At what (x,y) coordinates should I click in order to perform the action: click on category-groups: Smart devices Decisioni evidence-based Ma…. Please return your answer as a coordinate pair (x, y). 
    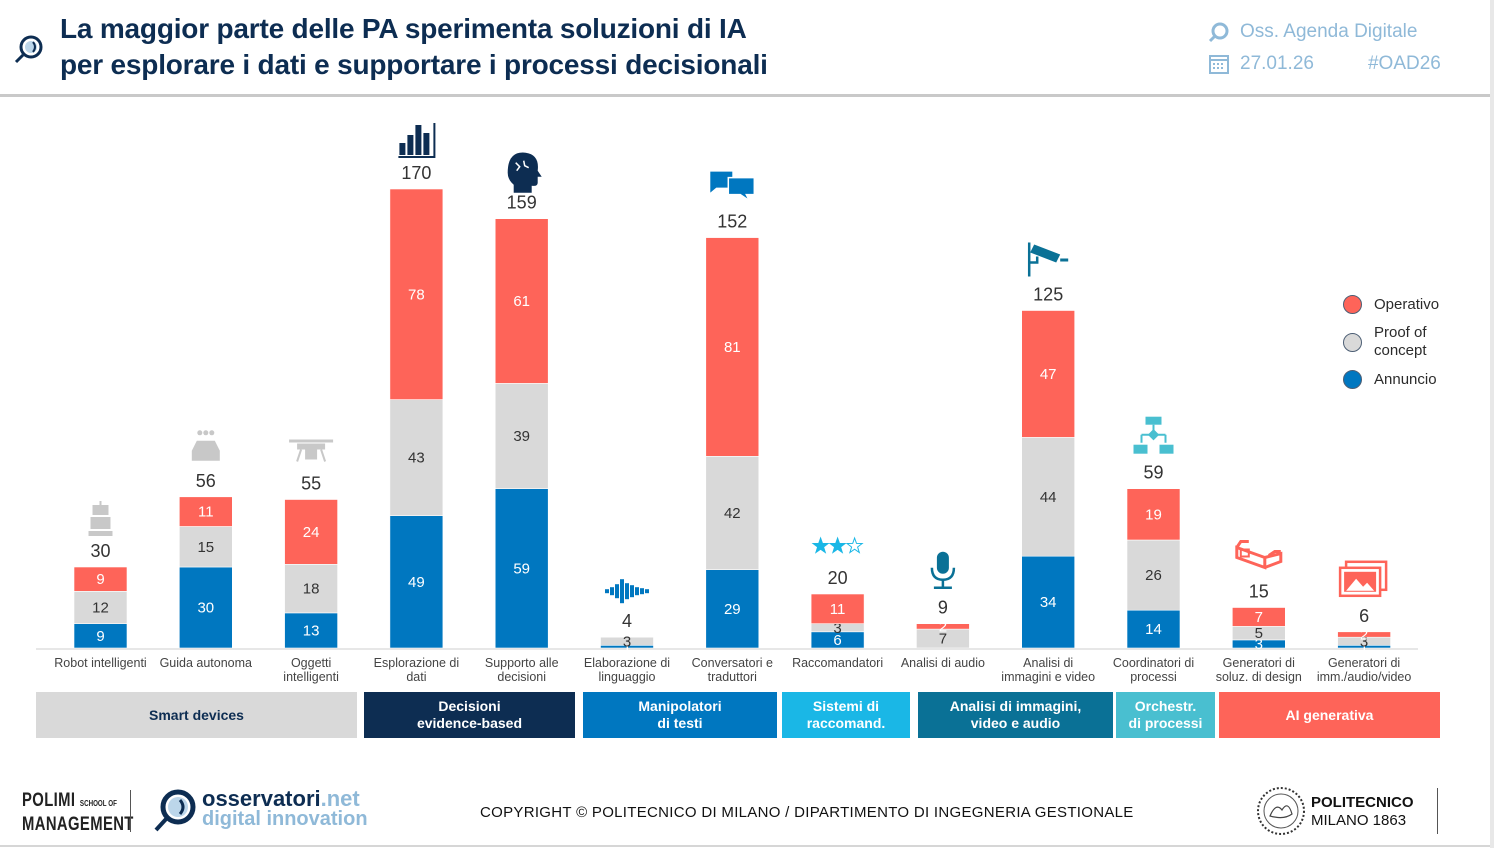
    Looking at the image, I should click on (747, 715).